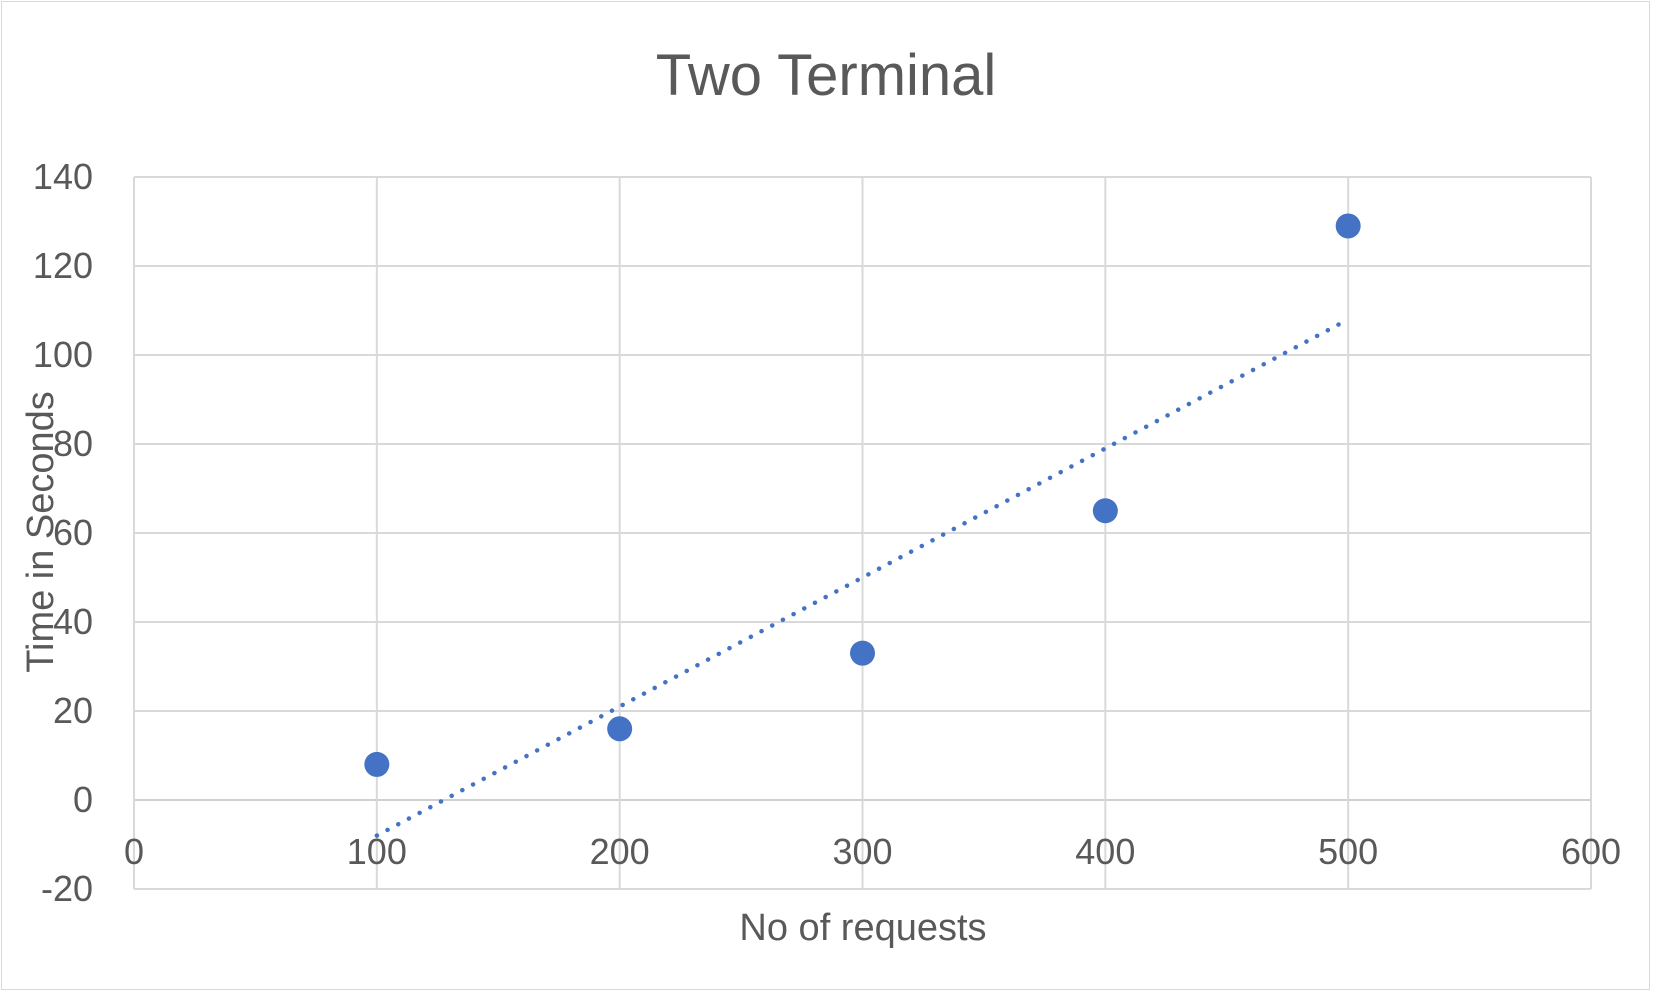 Image resolution: width=1653 pixels, height=993 pixels. I want to click on y-axis-ticks: -20 0 20 40 60 80 100 120 140, so click(63, 532).